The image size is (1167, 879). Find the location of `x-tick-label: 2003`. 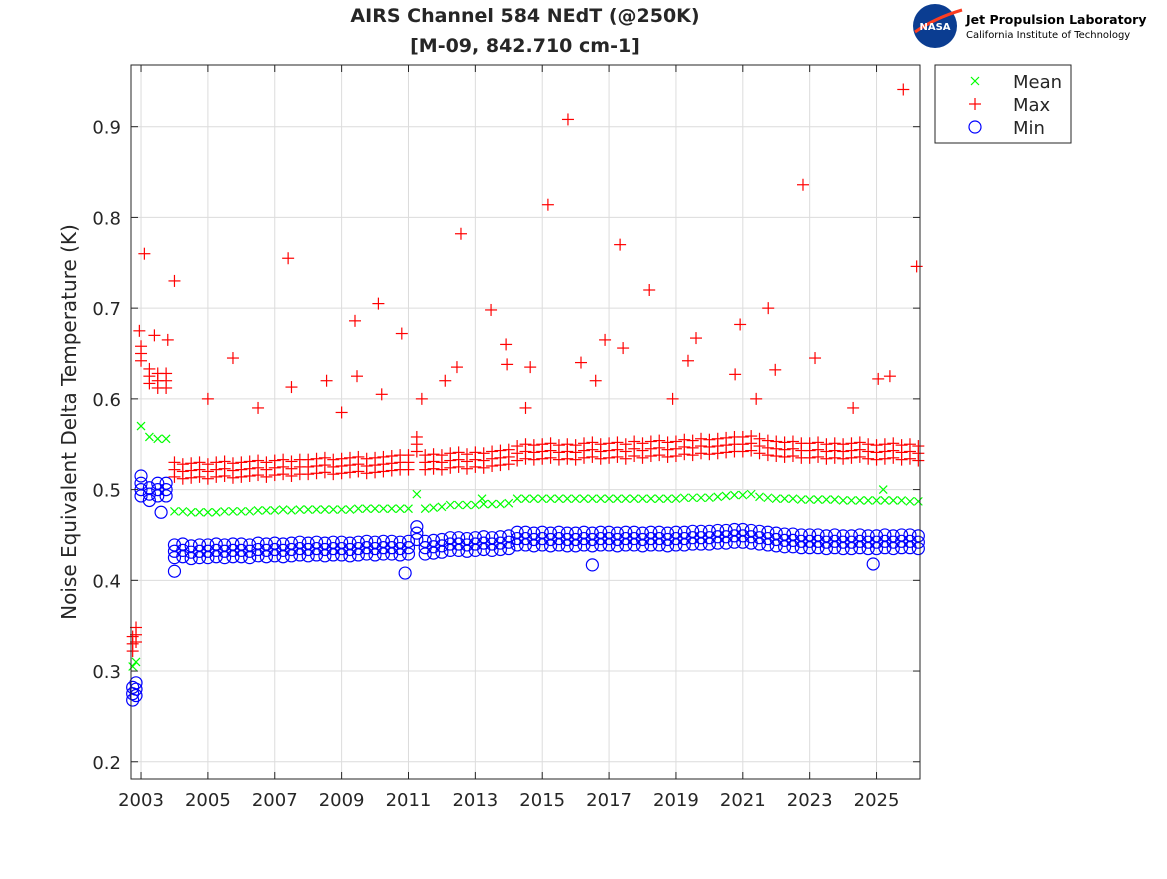

x-tick-label: 2003 is located at coordinates (141, 800).